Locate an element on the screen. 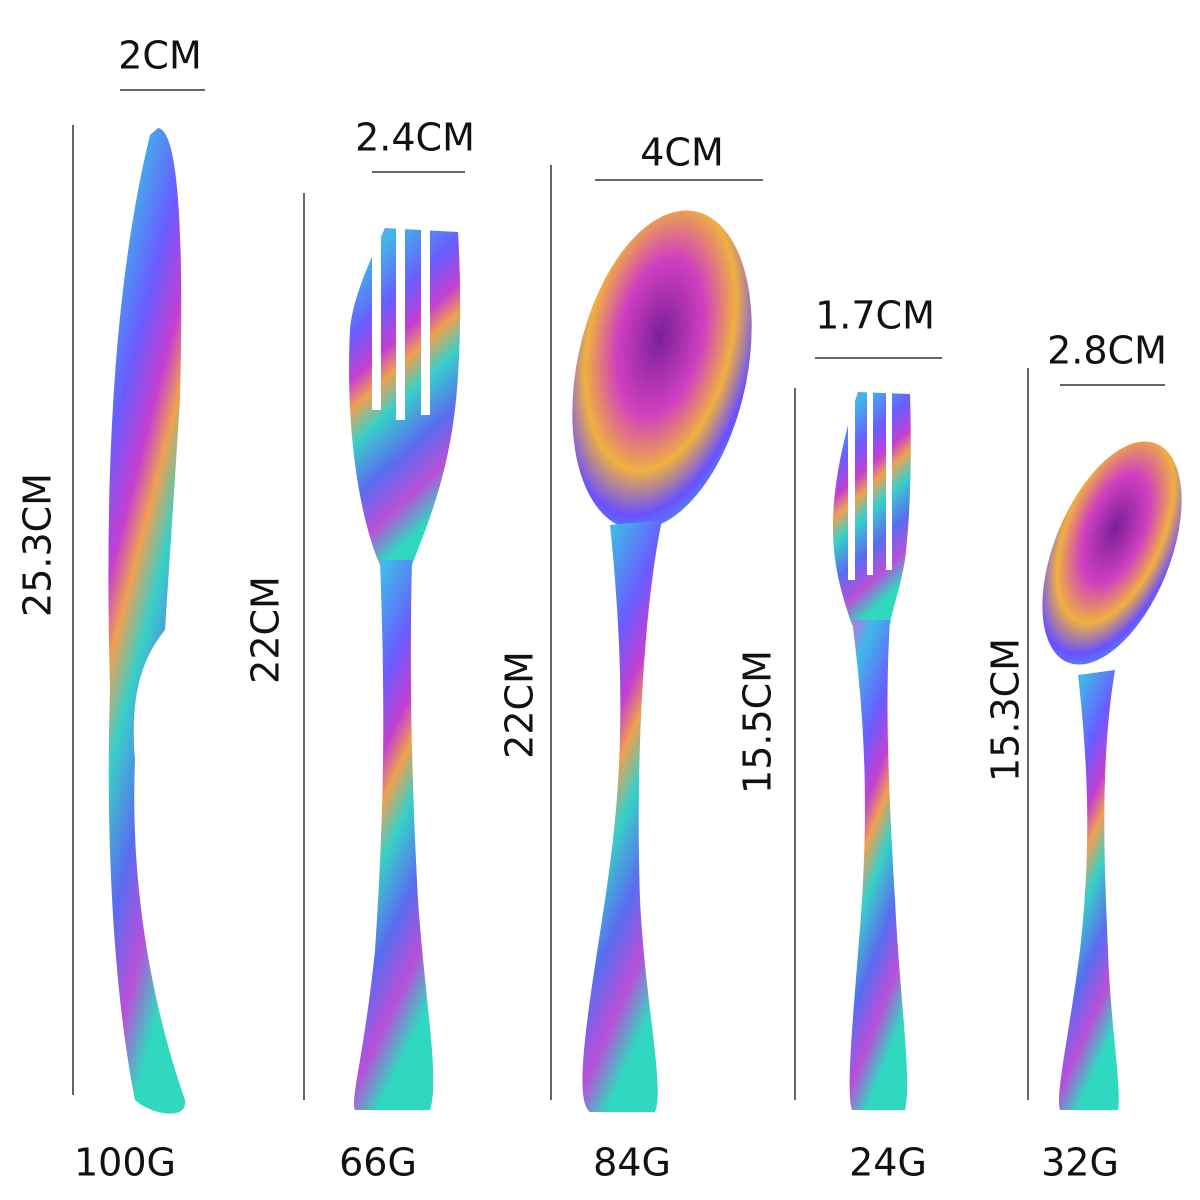 The width and height of the screenshot is (1200, 1200). width-label: 2CM is located at coordinates (160, 56).